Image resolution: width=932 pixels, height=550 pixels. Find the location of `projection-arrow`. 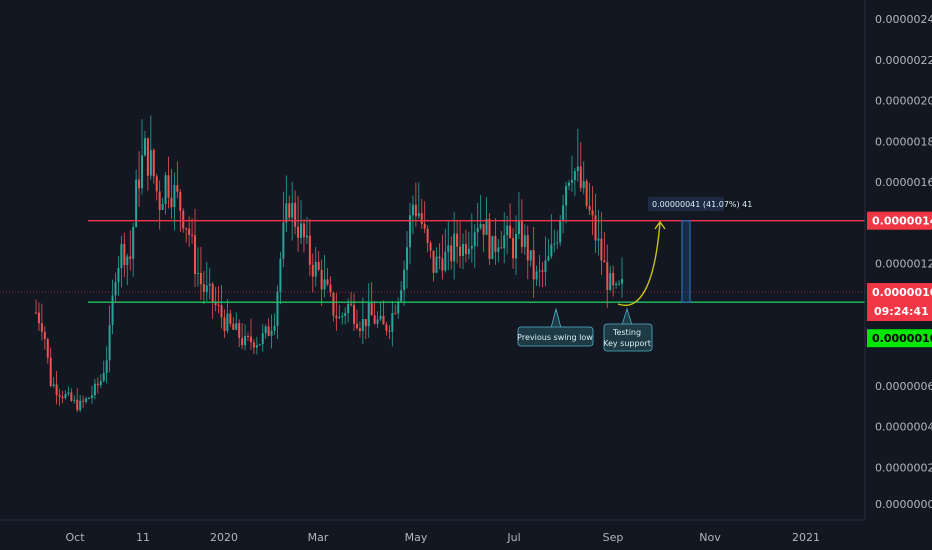

projection-arrow is located at coordinates (639, 264).